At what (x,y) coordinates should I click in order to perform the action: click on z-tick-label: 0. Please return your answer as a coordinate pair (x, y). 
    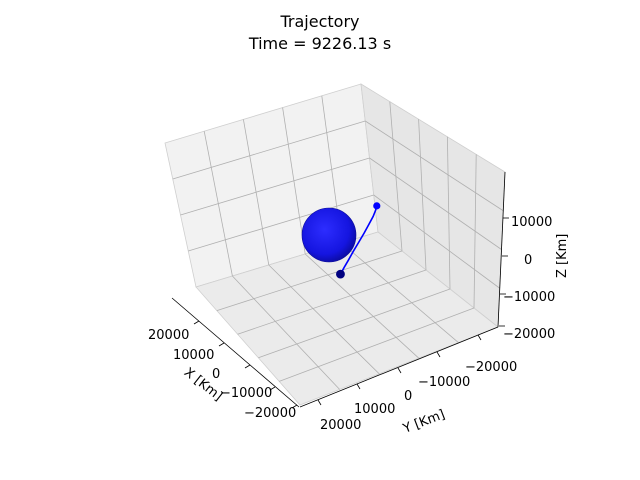
    Looking at the image, I should click on (528, 260).